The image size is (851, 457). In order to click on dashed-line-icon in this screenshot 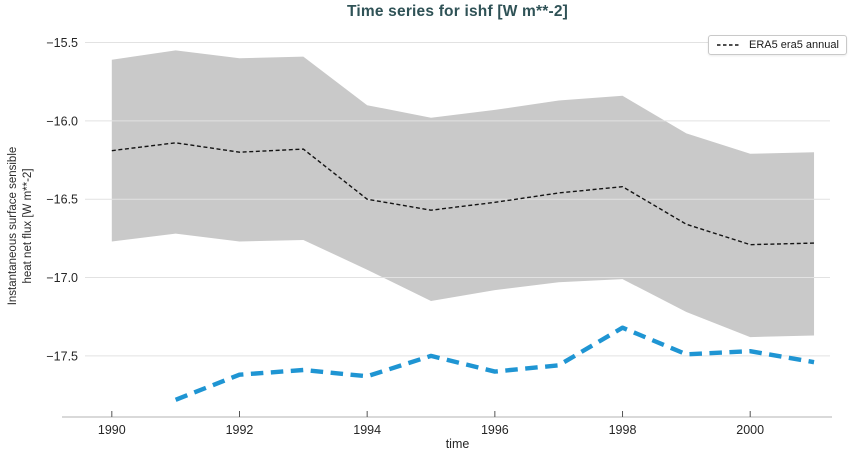, I will do `click(729, 45)`.